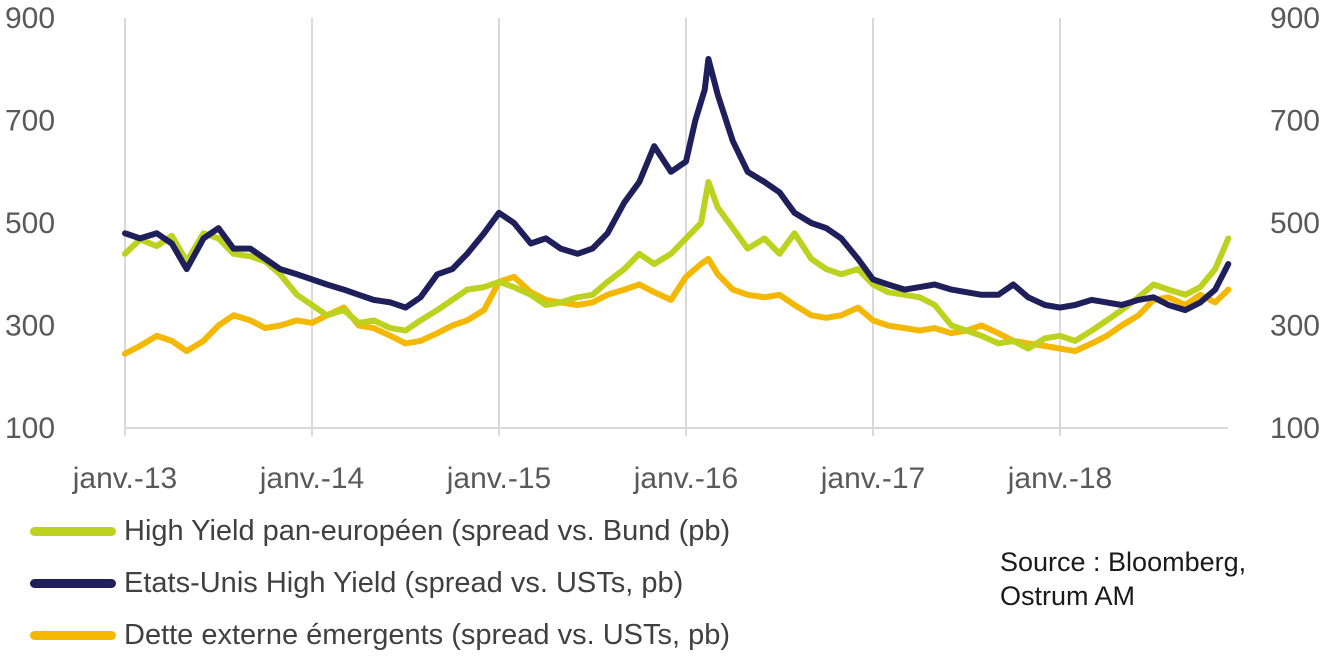 The width and height of the screenshot is (1323, 661). Describe the element at coordinates (30, 326) in the screenshot. I see `left-tick-300: 300` at that location.